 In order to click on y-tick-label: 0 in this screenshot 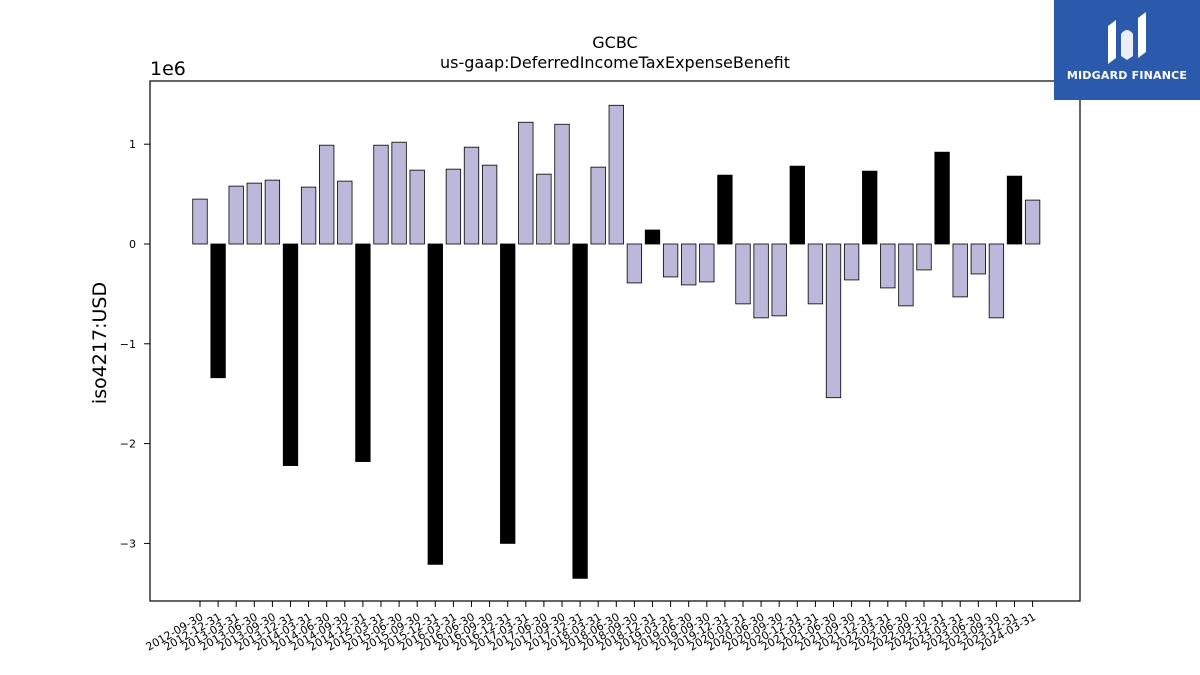, I will do `click(132, 244)`.